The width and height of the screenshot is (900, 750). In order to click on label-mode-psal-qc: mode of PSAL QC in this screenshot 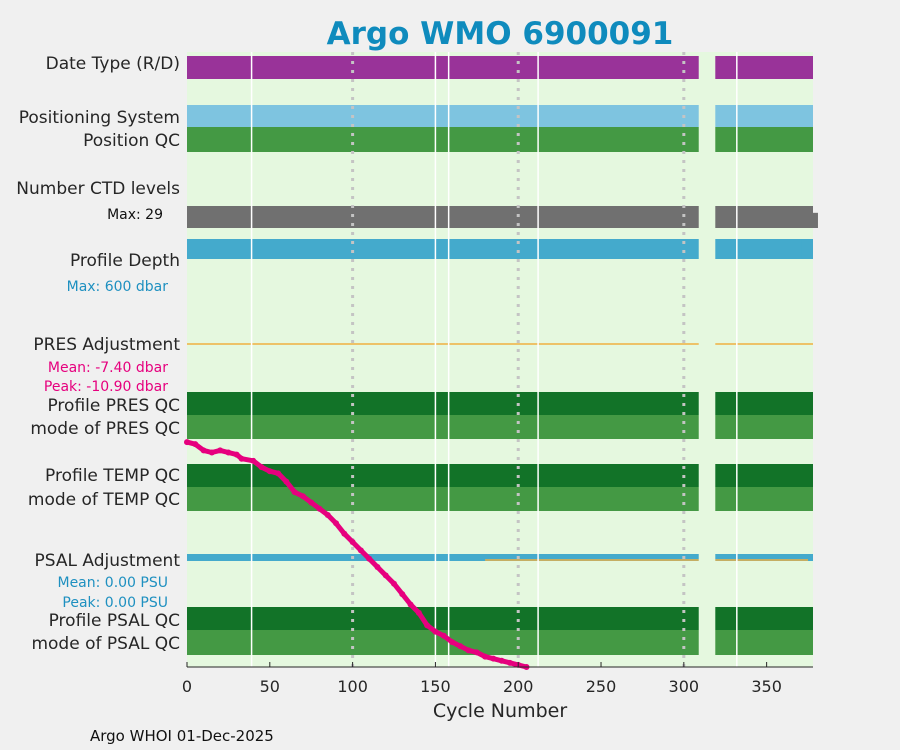, I will do `click(105, 644)`.